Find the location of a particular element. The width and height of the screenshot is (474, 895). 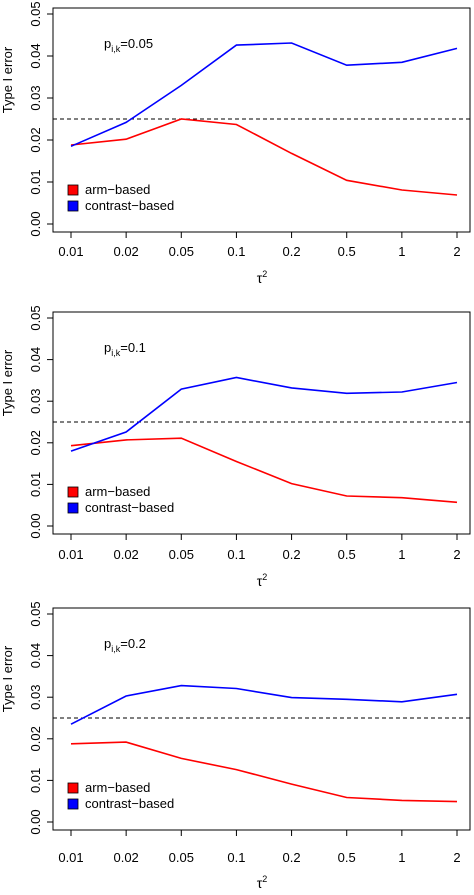

annotation-value: =0.05 is located at coordinates (136, 43).